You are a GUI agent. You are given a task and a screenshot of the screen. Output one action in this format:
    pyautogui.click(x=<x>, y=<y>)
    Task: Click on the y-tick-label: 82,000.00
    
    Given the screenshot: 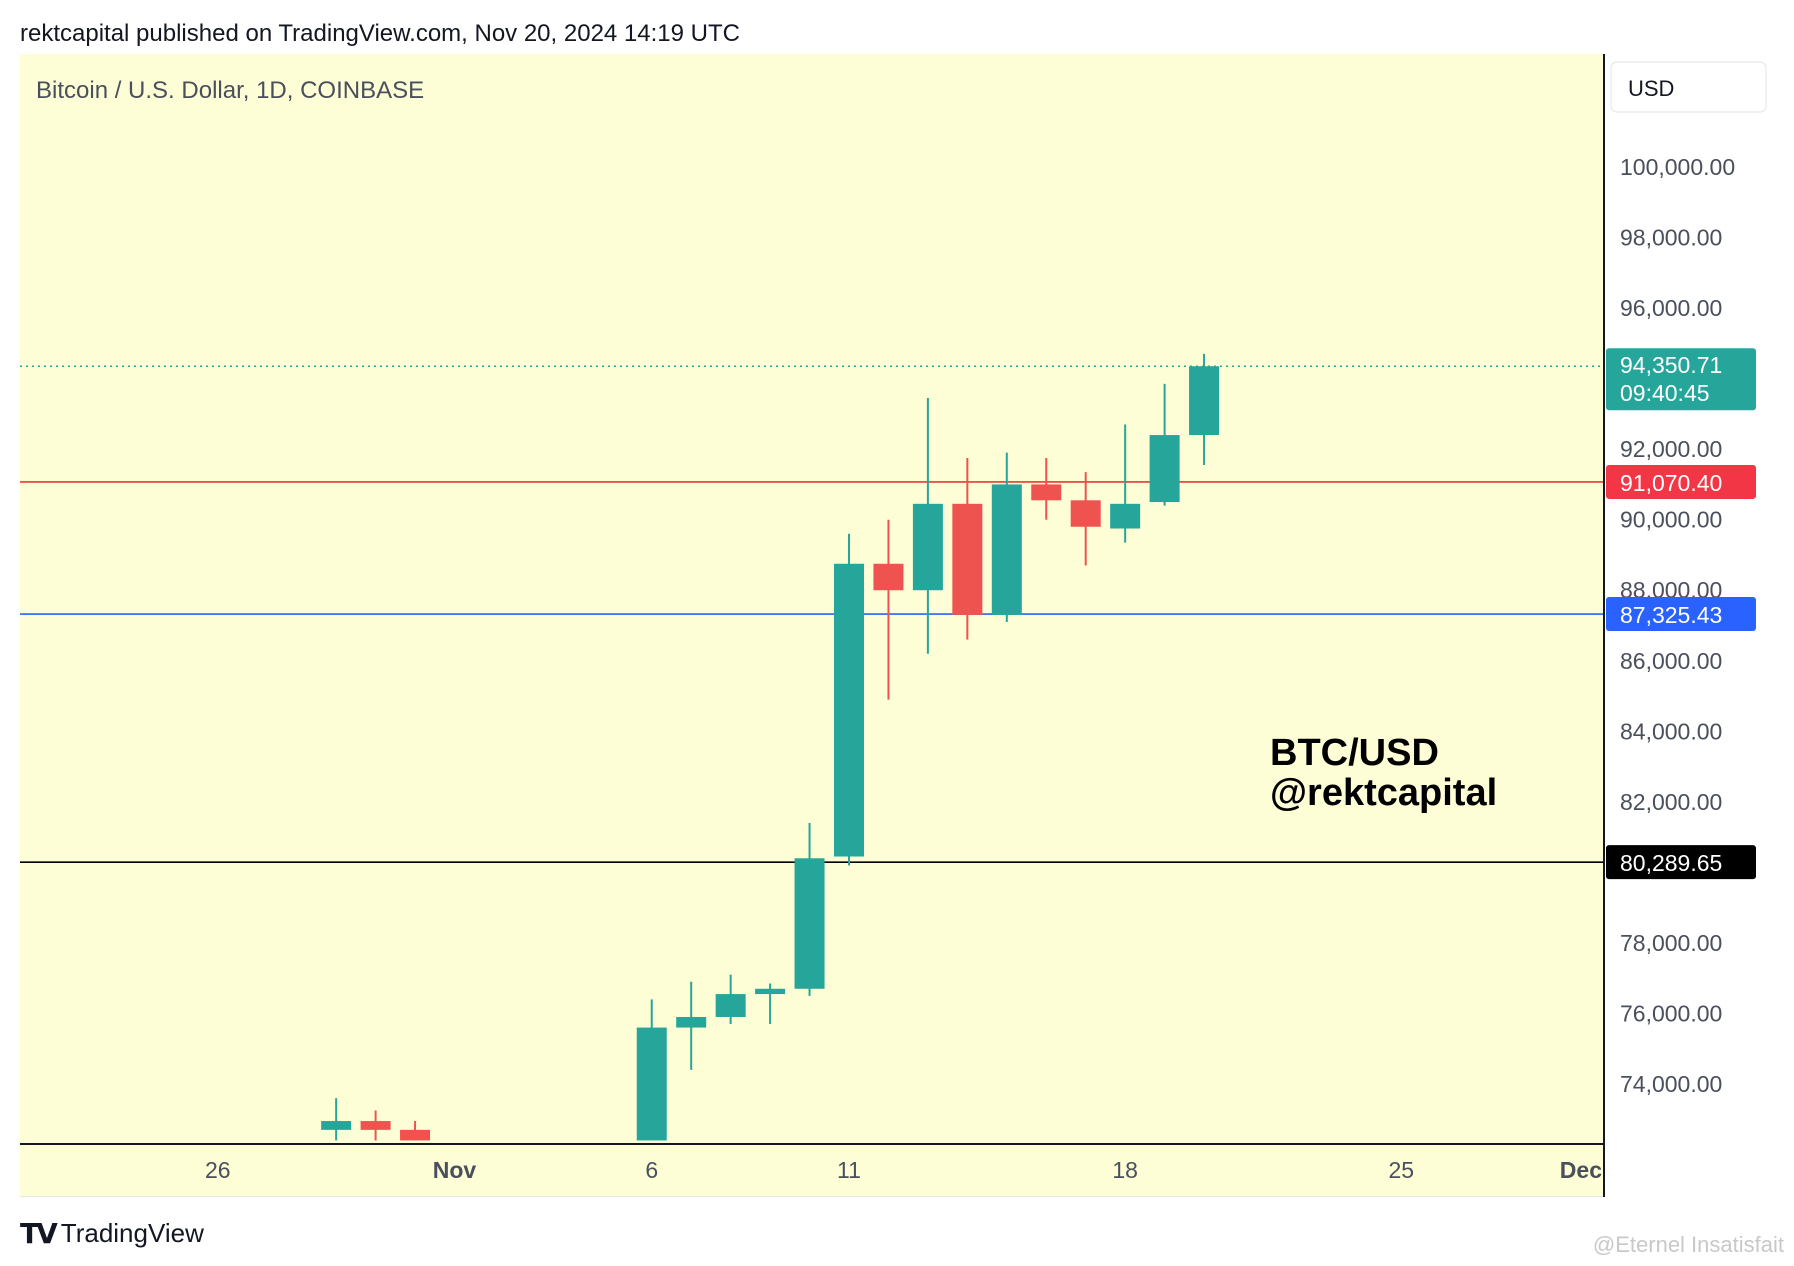 What is the action you would take?
    pyautogui.click(x=1671, y=802)
    